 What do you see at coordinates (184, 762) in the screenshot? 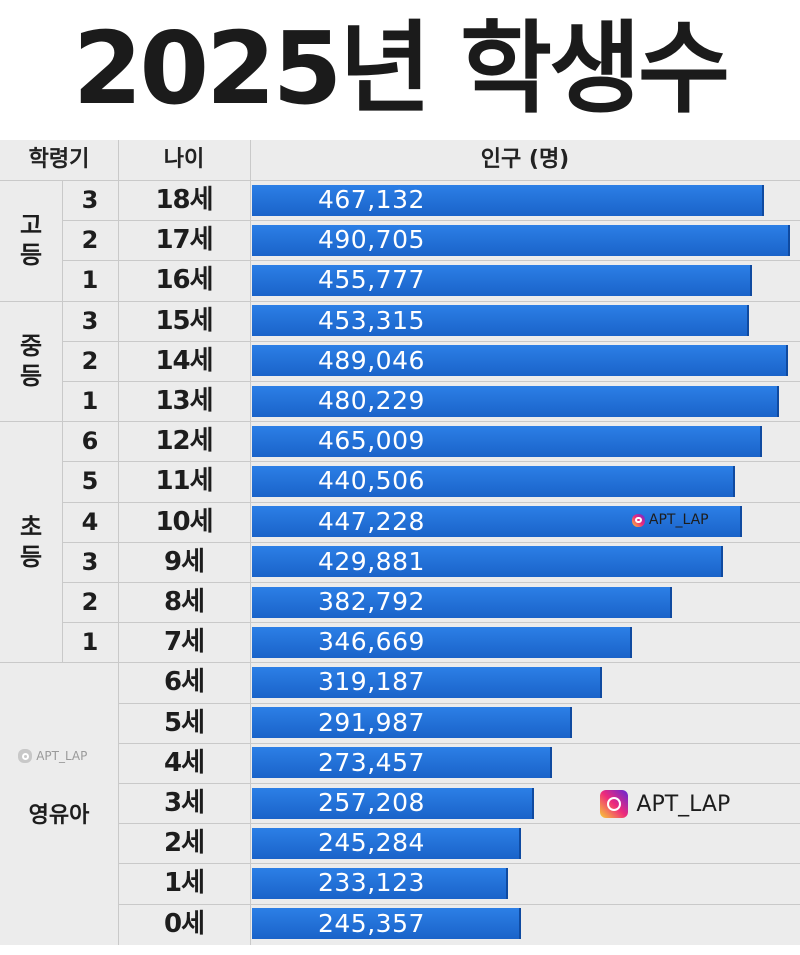
I see `age-cell: 4세` at bounding box center [184, 762].